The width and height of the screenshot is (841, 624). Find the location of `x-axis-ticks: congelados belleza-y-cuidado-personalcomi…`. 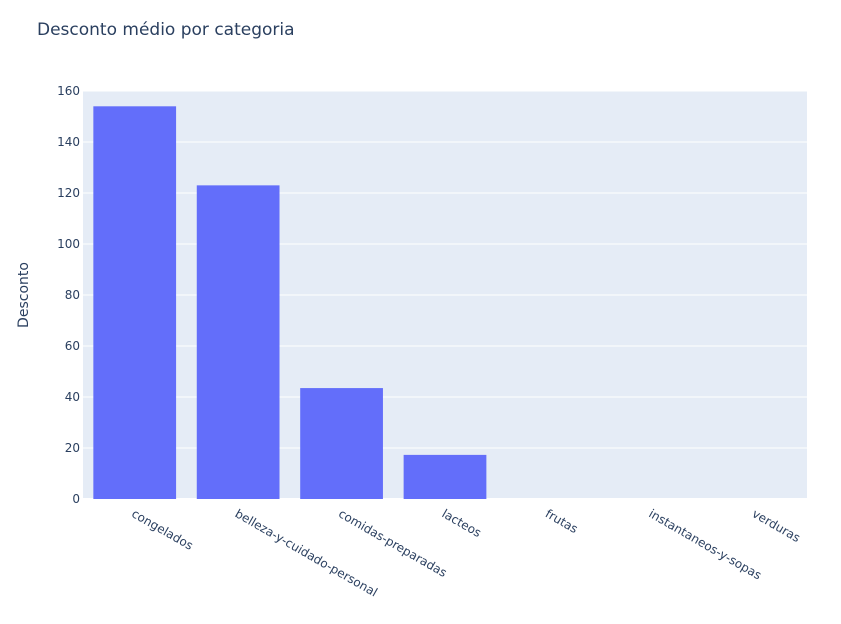

x-axis-ticks: congelados belleza-y-cuidado-personalcomi… is located at coordinates (465, 552).